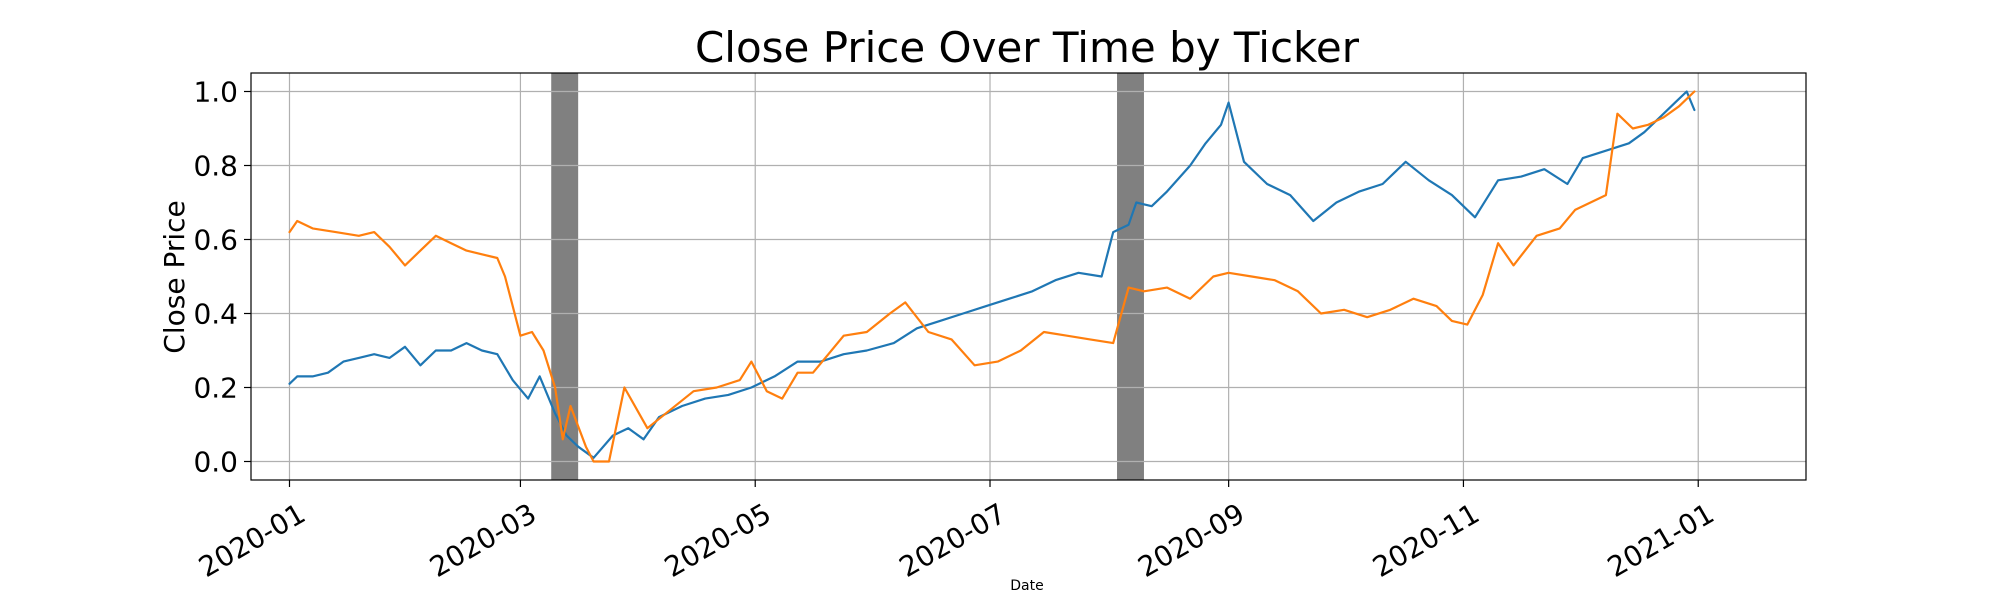 The width and height of the screenshot is (2000, 600). I want to click on y-axis-label: Close Price, so click(174, 276).